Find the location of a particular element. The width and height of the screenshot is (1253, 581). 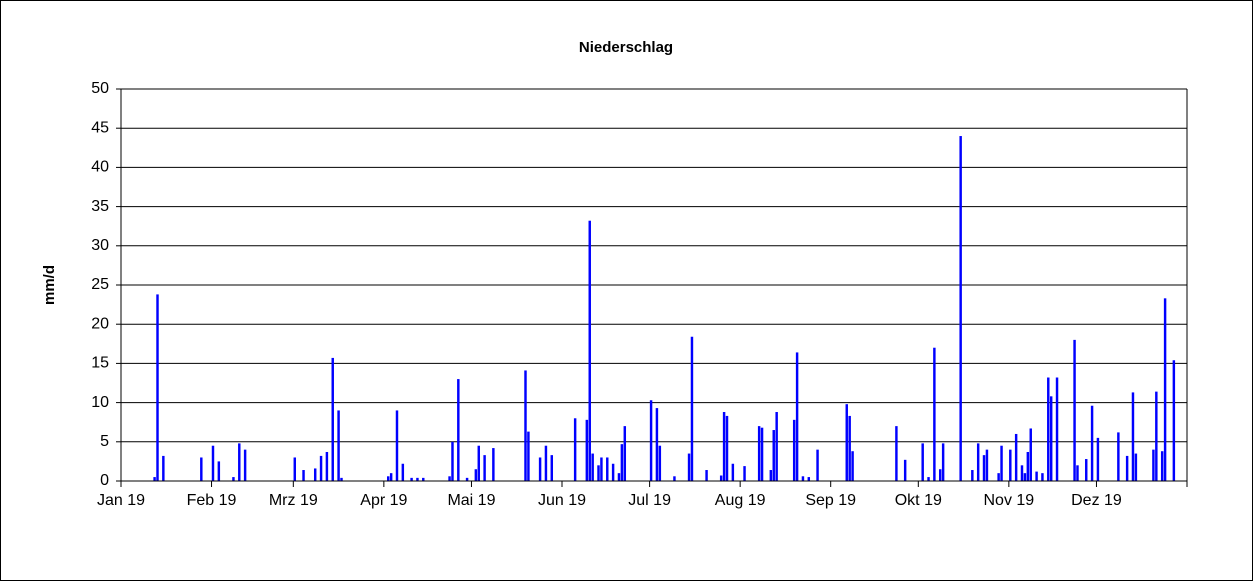

x-tick-label: Apr 19 is located at coordinates (383, 500).